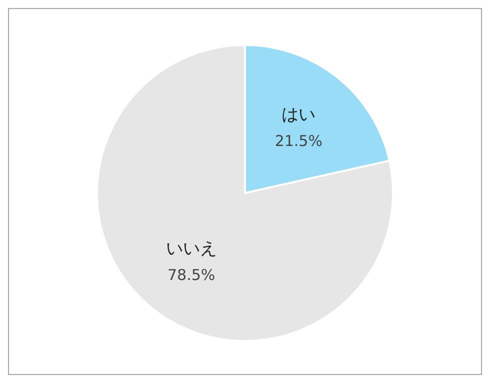  I want to click on slice-label: いいえ, so click(191, 248).